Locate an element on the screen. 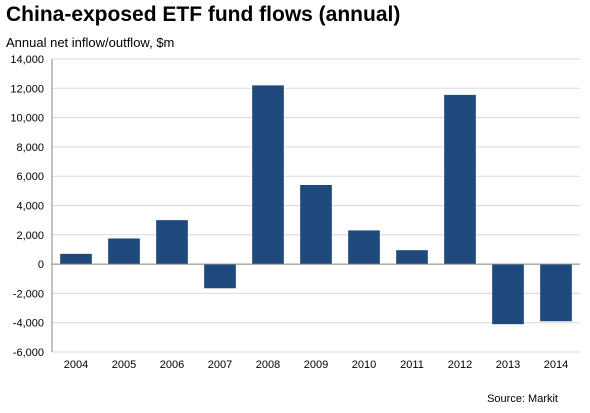 The width and height of the screenshot is (590, 413). y-tick-label: 4,000 is located at coordinates (30, 207).